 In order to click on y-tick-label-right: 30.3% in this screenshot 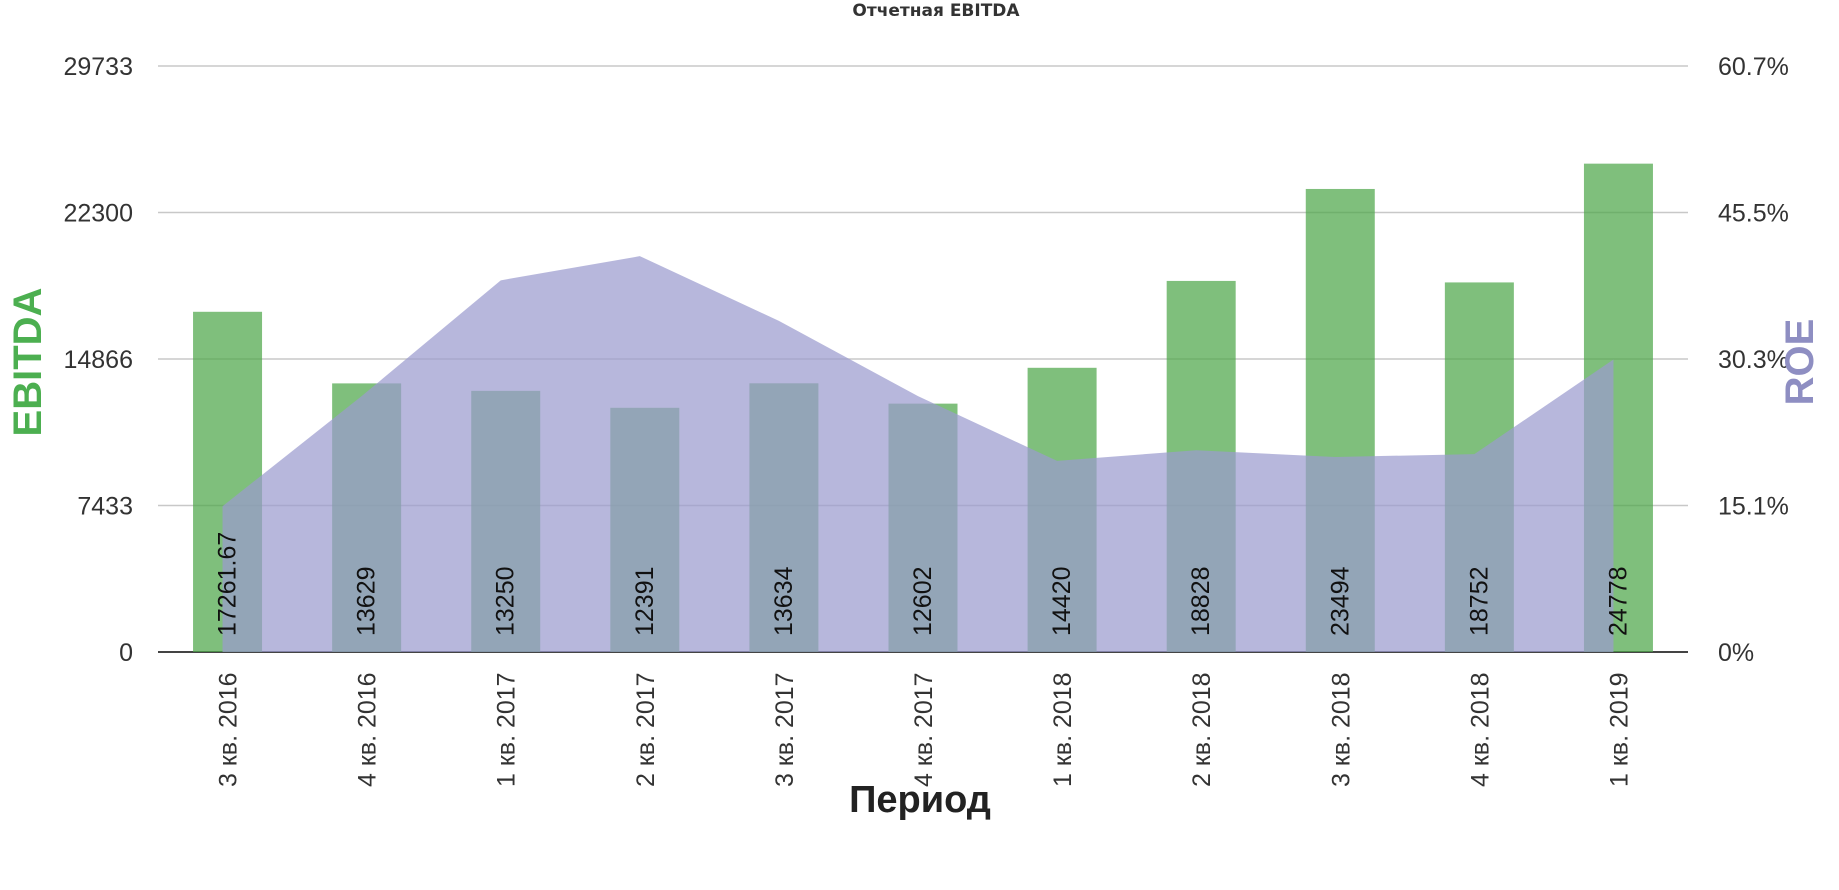, I will do `click(1753, 360)`.